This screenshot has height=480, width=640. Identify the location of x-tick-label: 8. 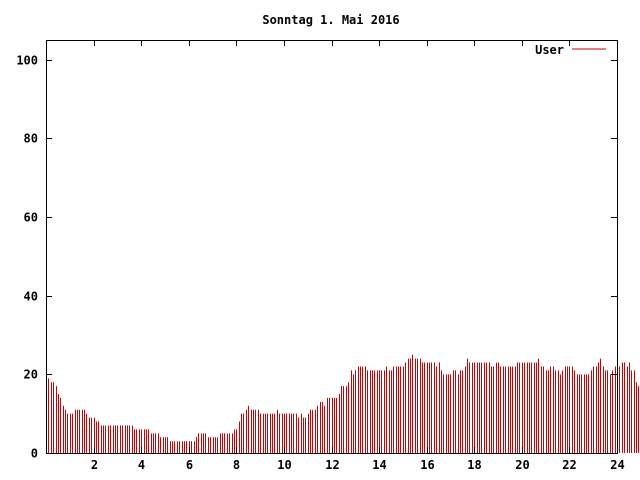
(236, 465).